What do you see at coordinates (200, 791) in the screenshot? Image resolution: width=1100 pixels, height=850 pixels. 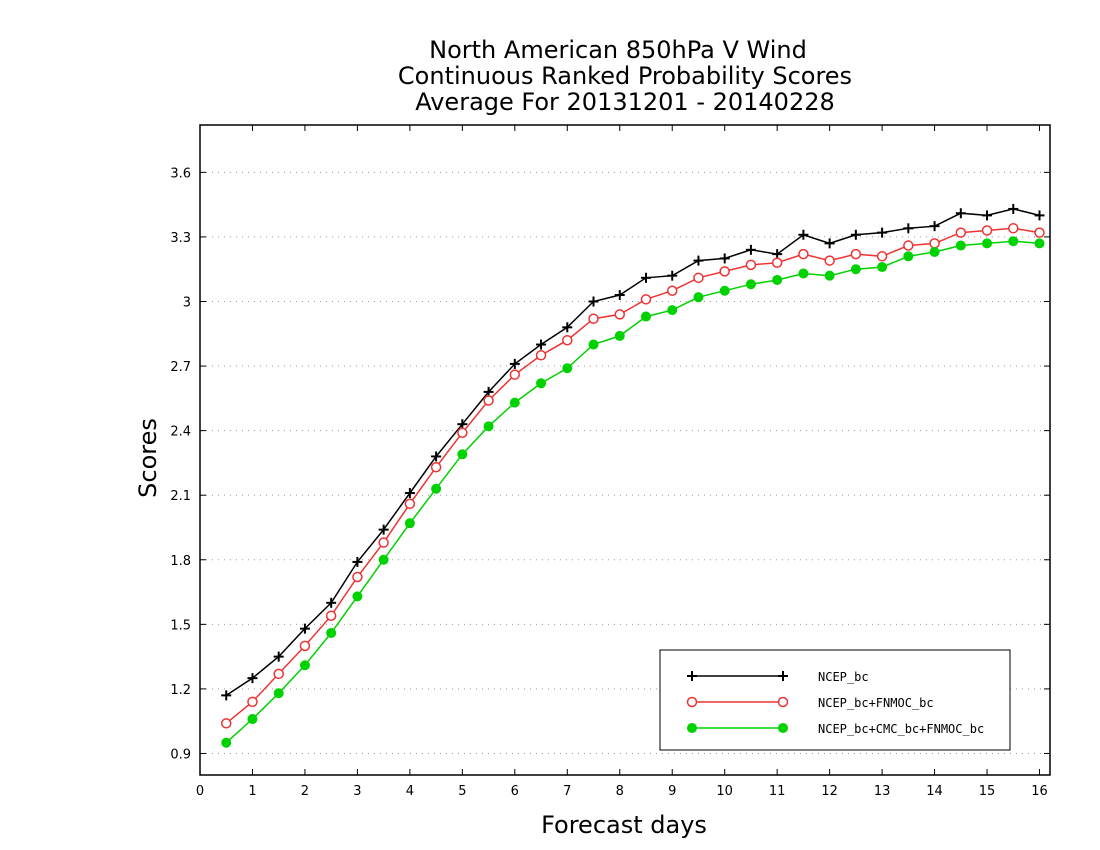 I see `x-tick-label: 0` at bounding box center [200, 791].